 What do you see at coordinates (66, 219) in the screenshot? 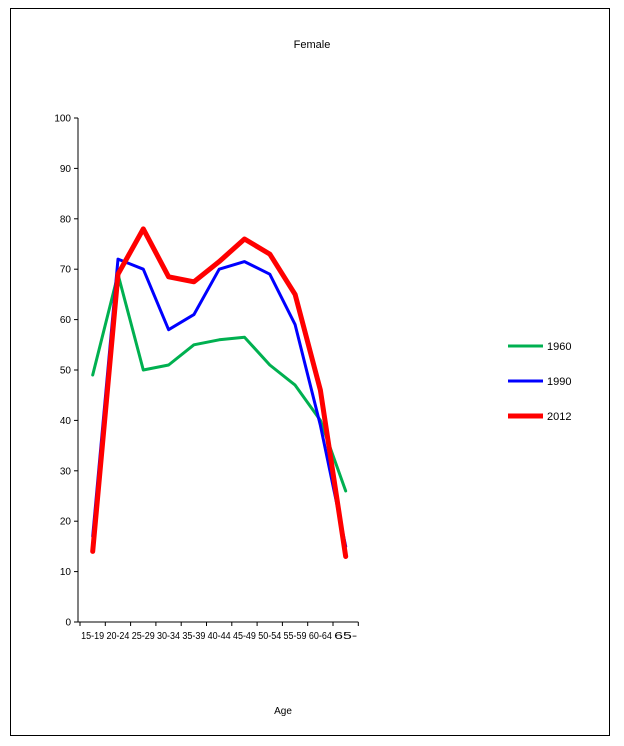
I see `y-tick-label: 80` at bounding box center [66, 219].